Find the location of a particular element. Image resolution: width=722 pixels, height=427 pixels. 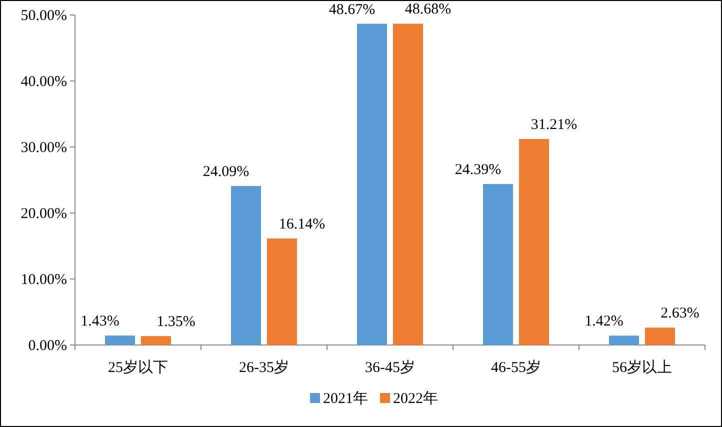

data-label: 31.21% is located at coordinates (554, 125).